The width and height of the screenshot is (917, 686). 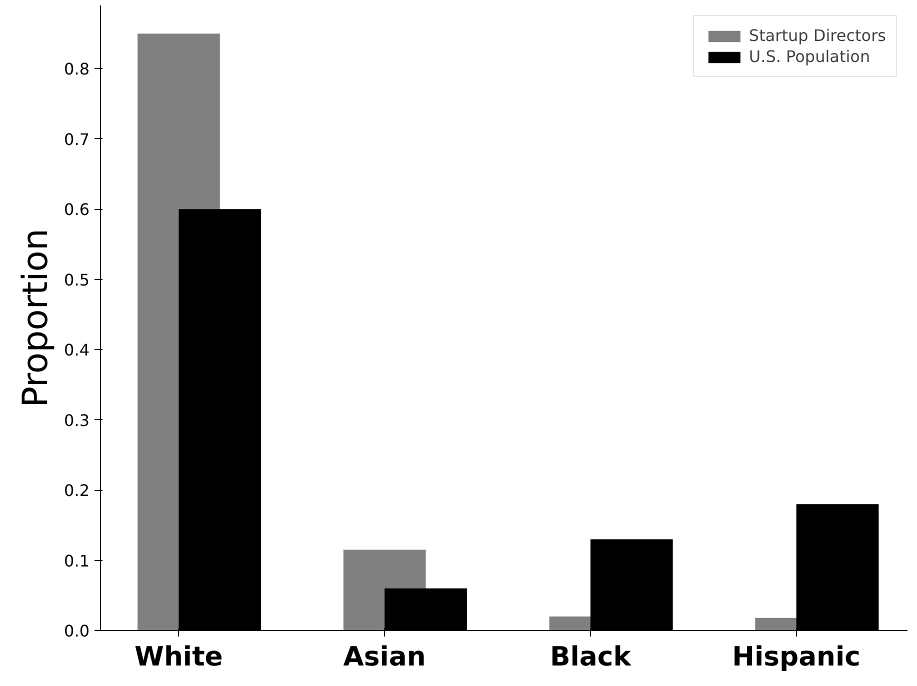 What do you see at coordinates (77, 69) in the screenshot?
I see `y-tick-label: 0.8` at bounding box center [77, 69].